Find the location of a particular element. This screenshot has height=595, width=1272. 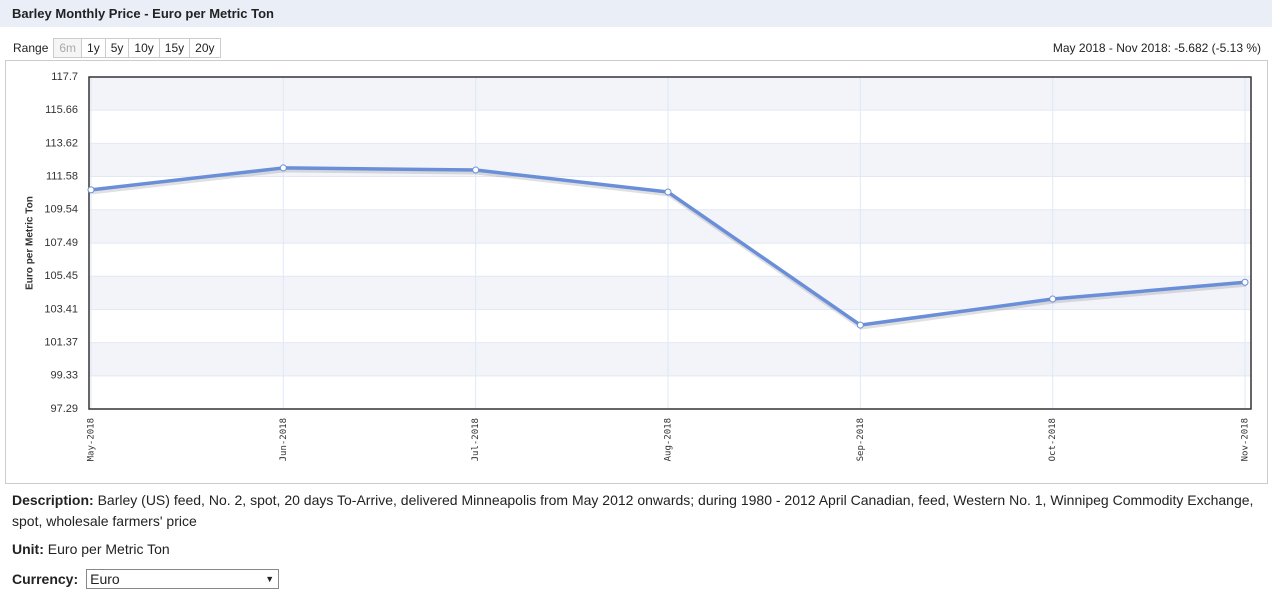

range-button: 15y is located at coordinates (174, 48).